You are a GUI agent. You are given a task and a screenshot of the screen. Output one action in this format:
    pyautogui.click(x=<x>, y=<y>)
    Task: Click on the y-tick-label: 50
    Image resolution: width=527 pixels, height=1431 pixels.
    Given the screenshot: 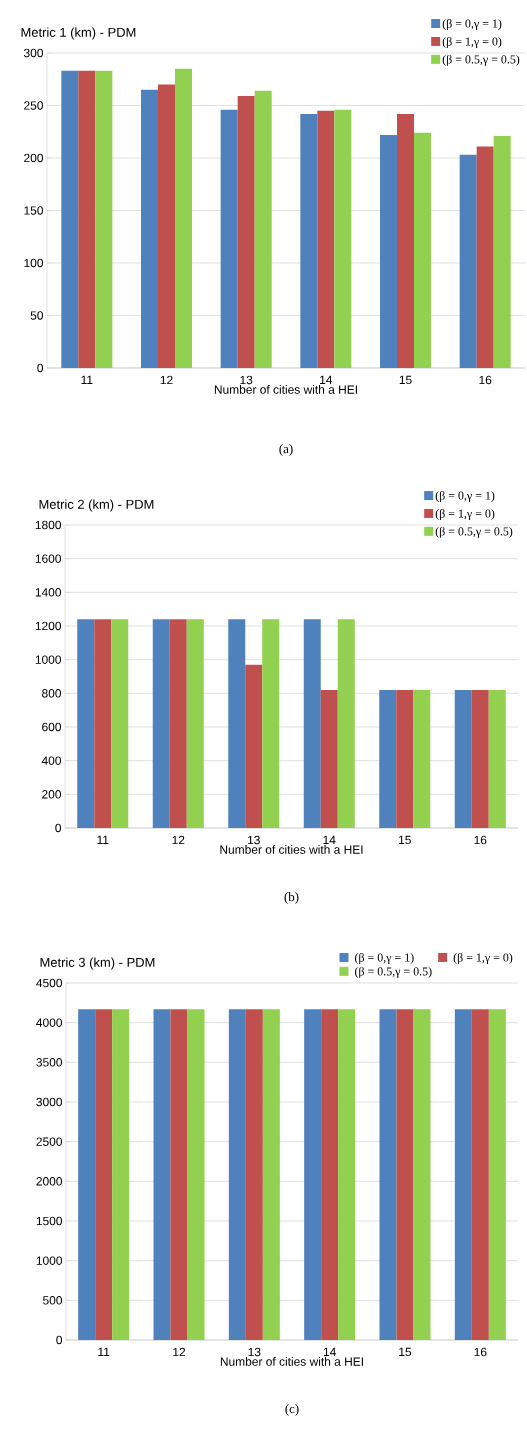 What is the action you would take?
    pyautogui.click(x=37, y=315)
    